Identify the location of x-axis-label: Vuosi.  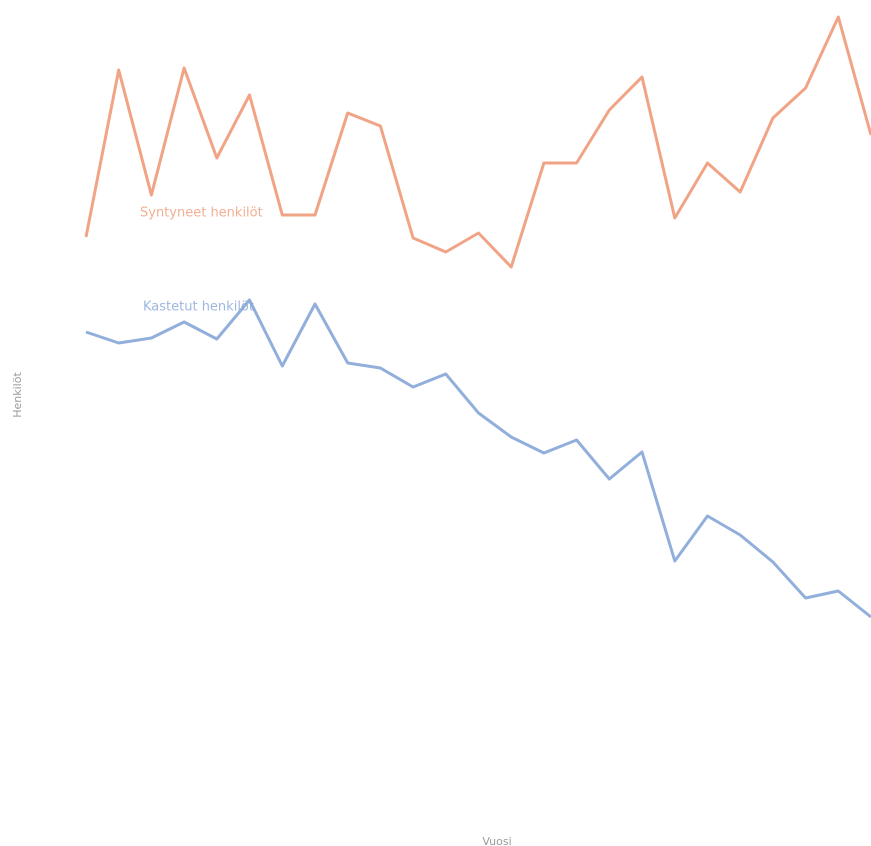
(496, 840).